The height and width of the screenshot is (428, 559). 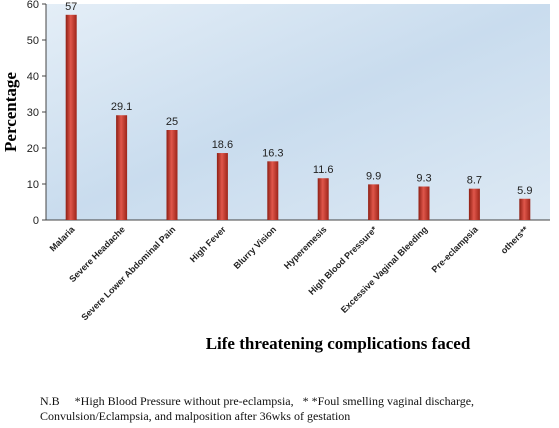 I want to click on y-tick-label: 40, so click(x=33, y=77).